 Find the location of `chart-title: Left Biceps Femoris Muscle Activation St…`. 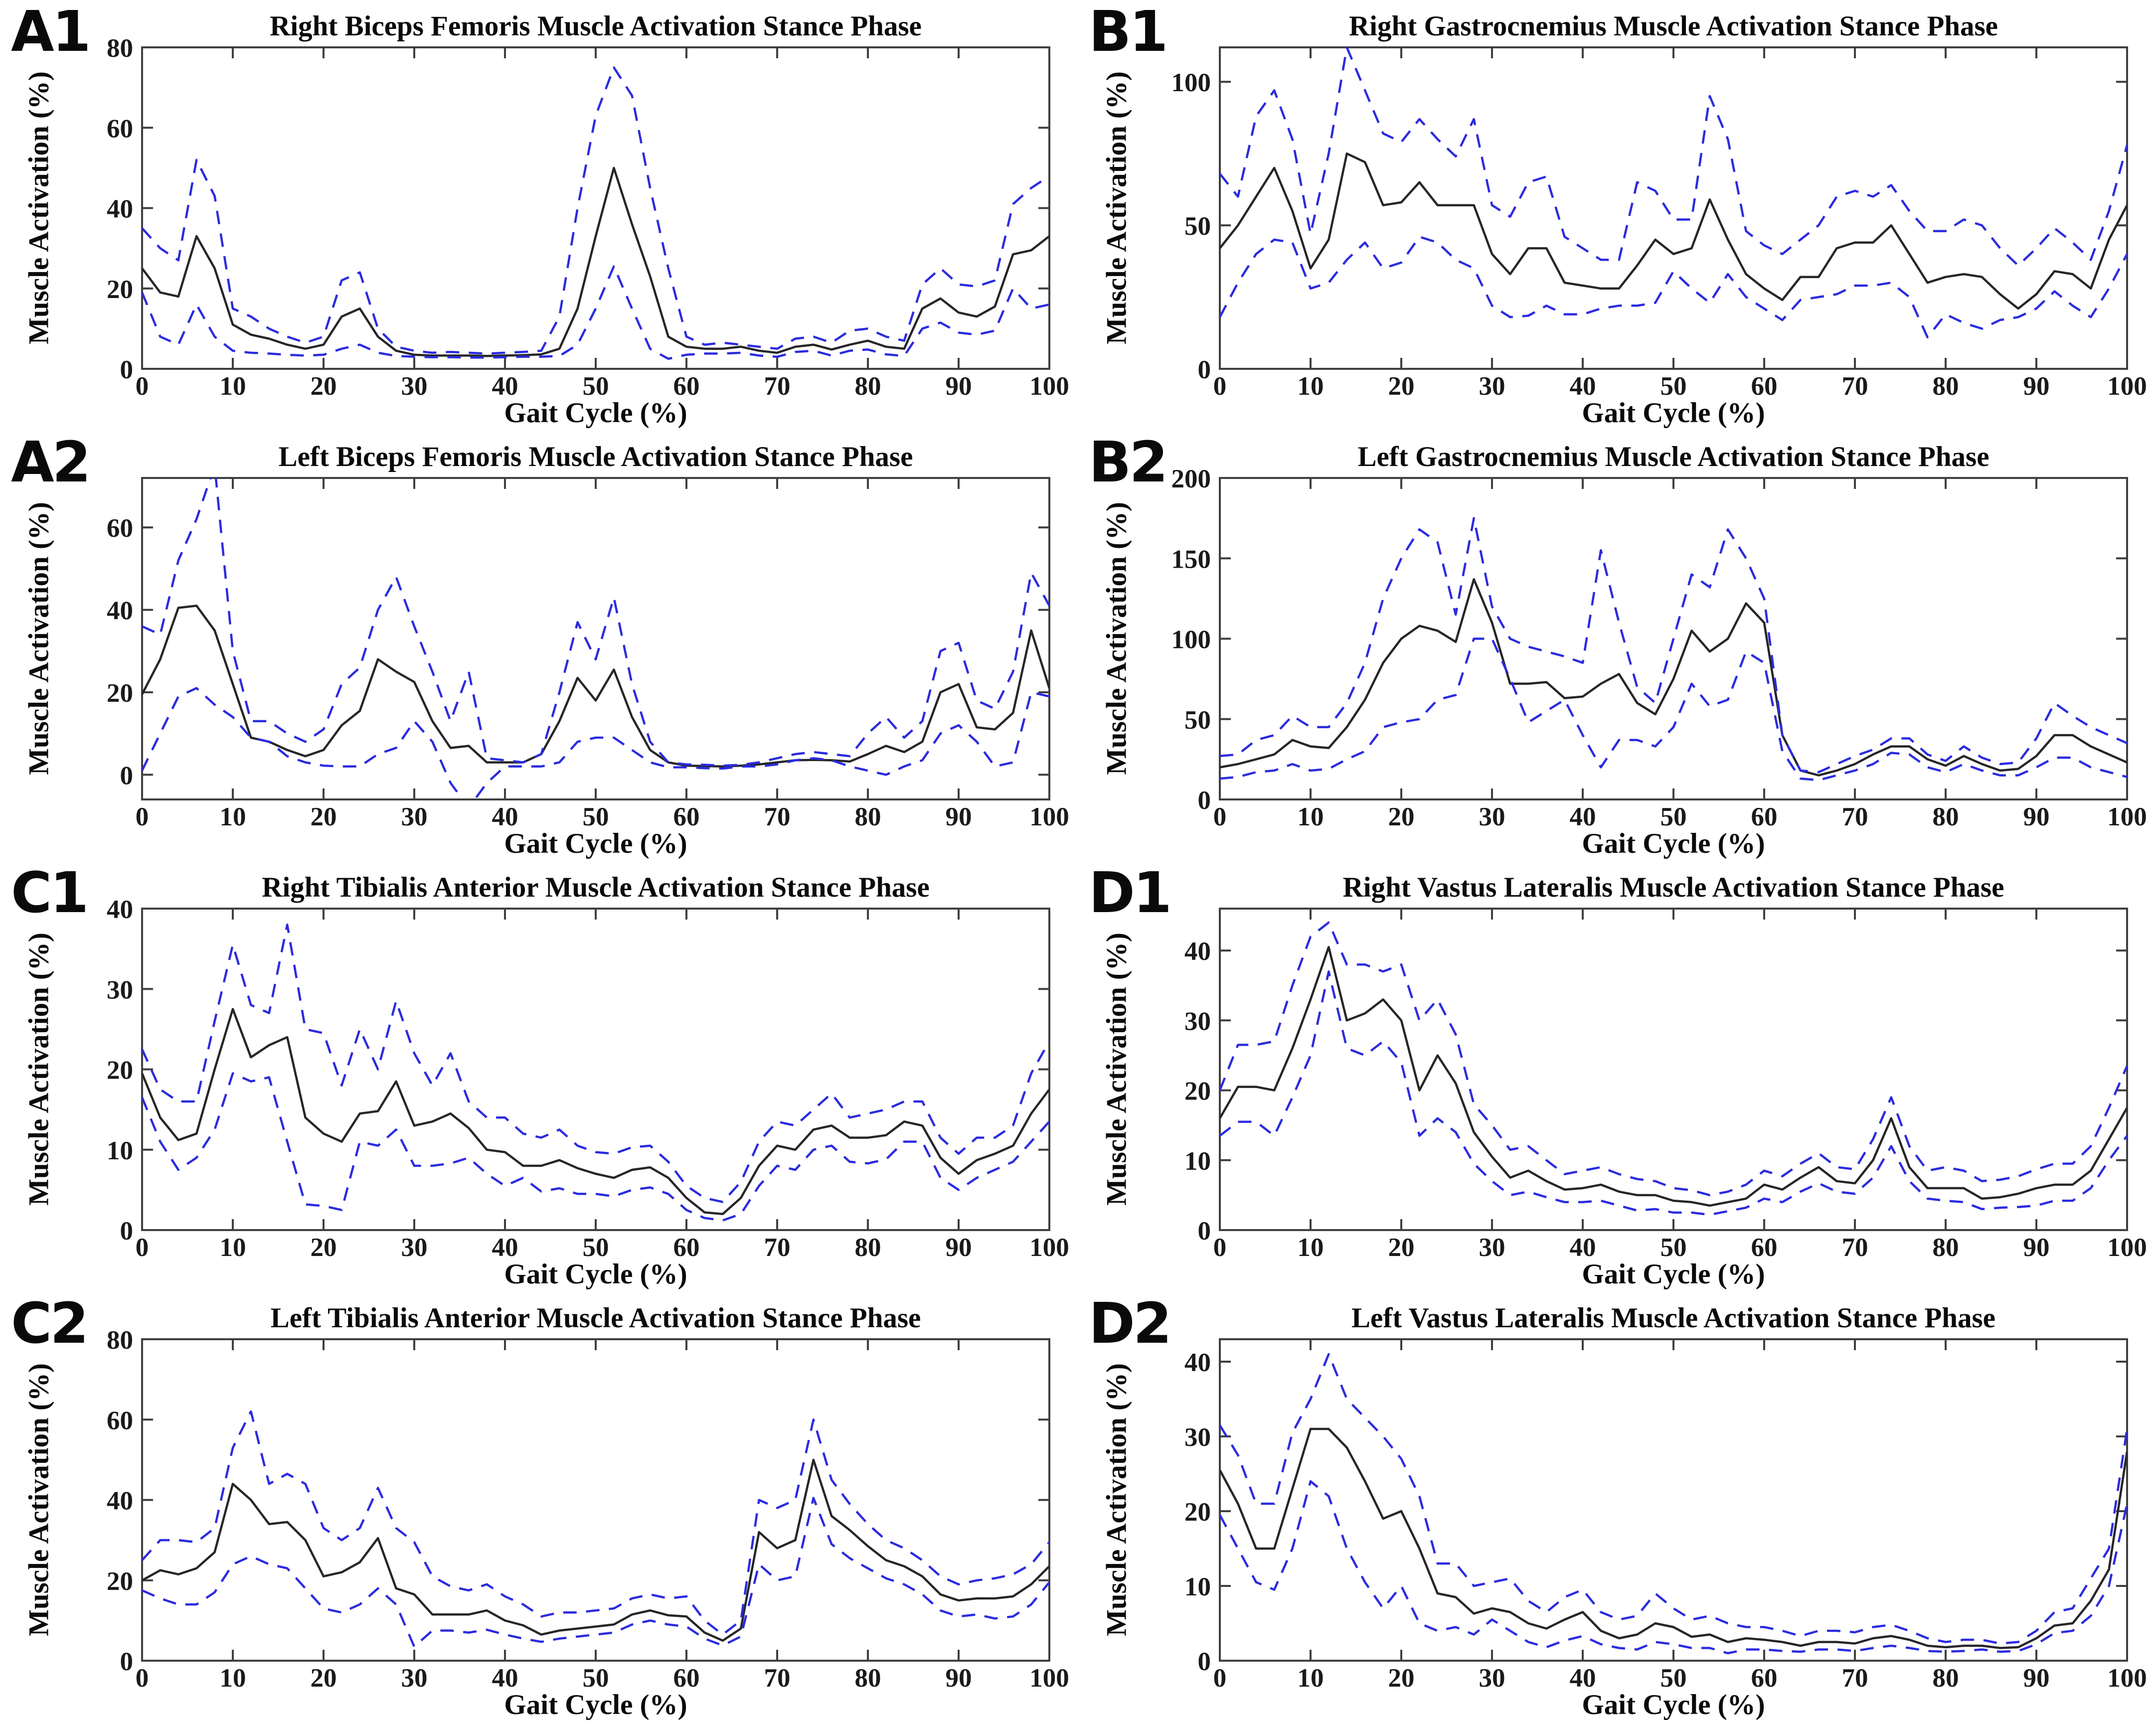

chart-title: Left Biceps Femoris Muscle Activation St… is located at coordinates (595, 456).